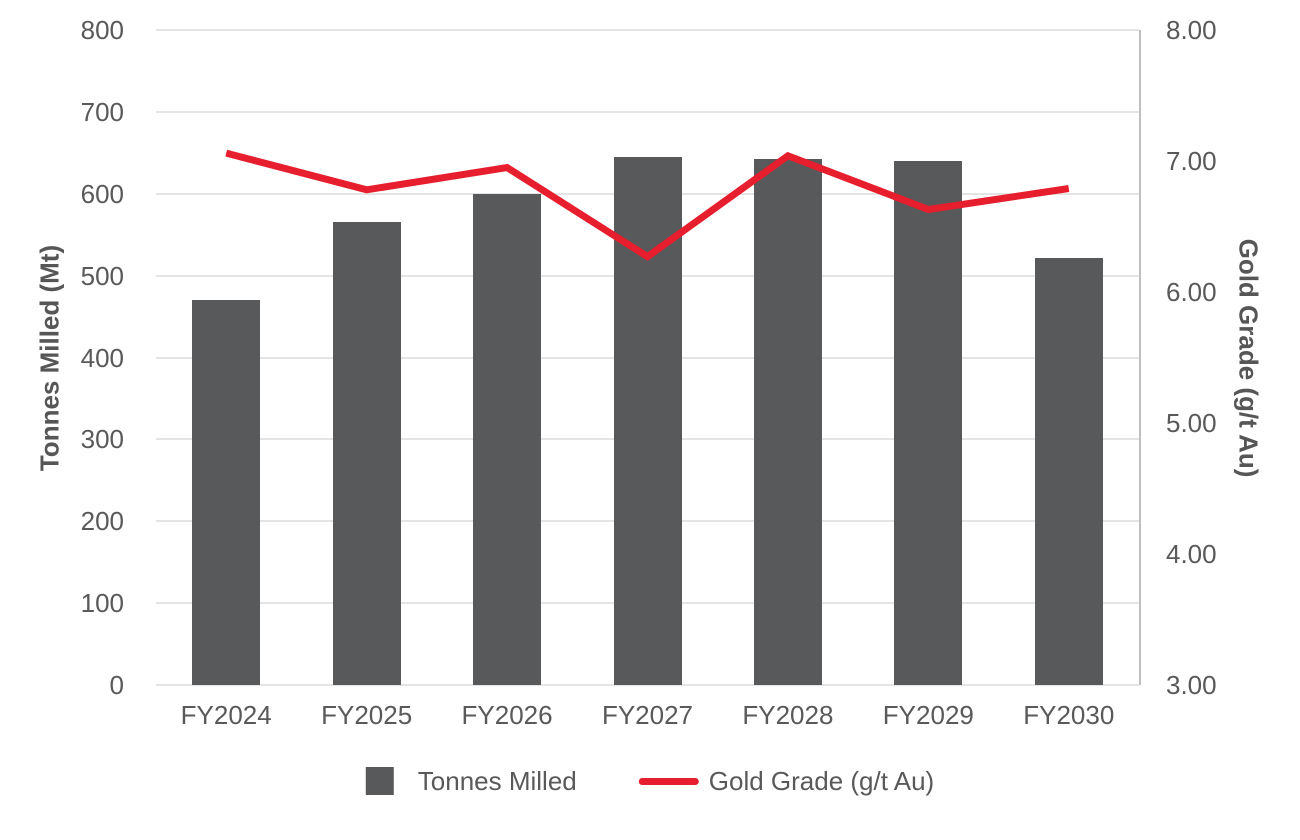 This screenshot has width=1300, height=840. What do you see at coordinates (226, 715) in the screenshot?
I see `x-axis-label-FY2024: FY2024` at bounding box center [226, 715].